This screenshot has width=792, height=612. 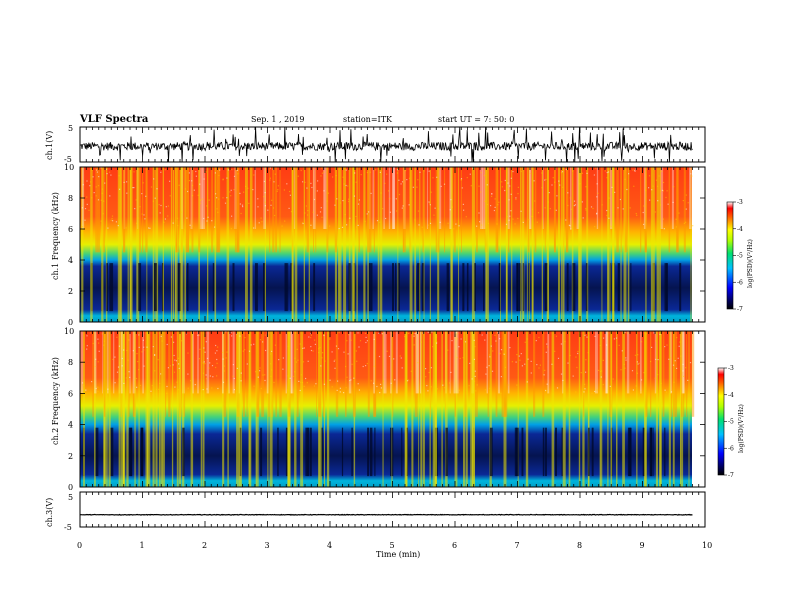 What do you see at coordinates (398, 554) in the screenshot?
I see `time-axis-label: Time (min)` at bounding box center [398, 554].